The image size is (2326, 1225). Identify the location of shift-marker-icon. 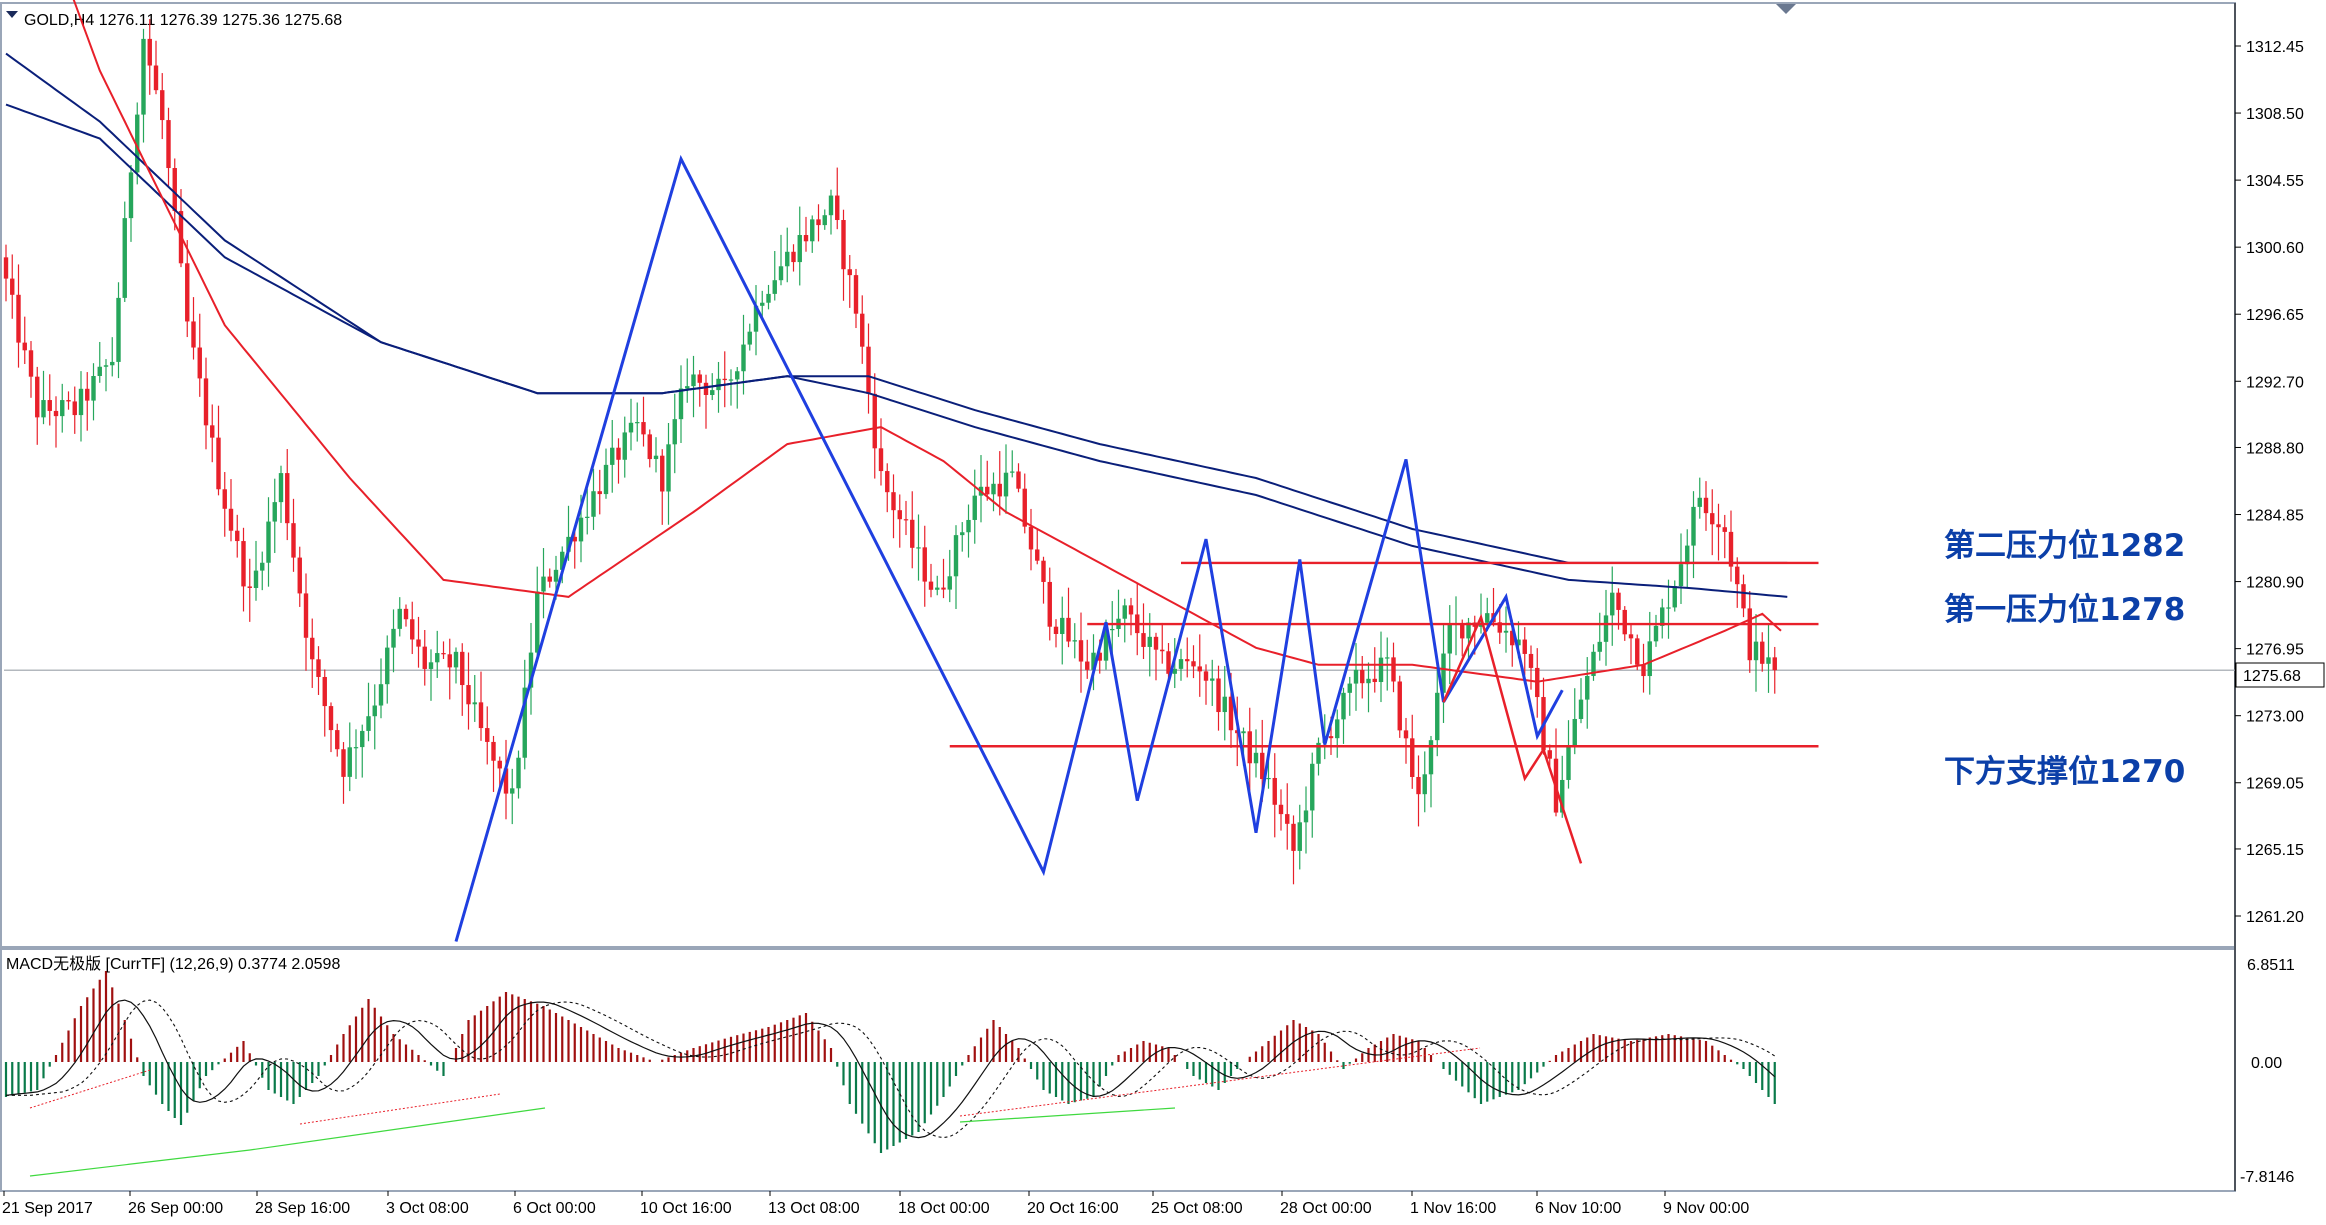
(1786, 9).